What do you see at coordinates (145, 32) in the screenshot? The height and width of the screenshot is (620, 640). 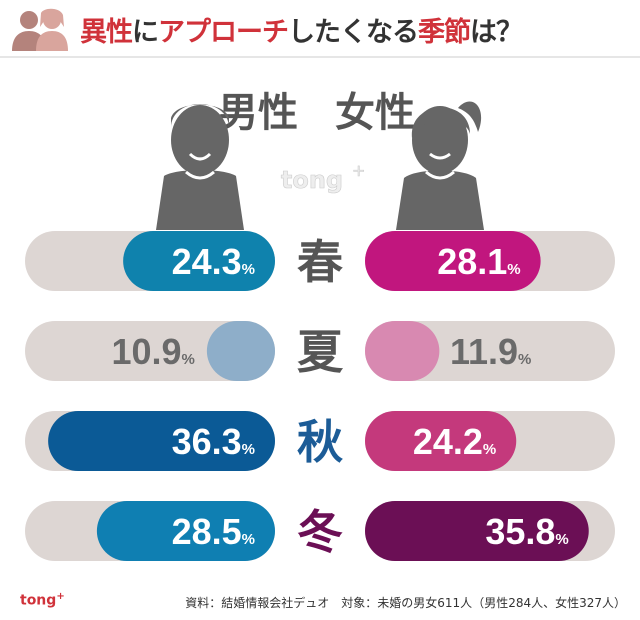 I see `title-part-2: に` at bounding box center [145, 32].